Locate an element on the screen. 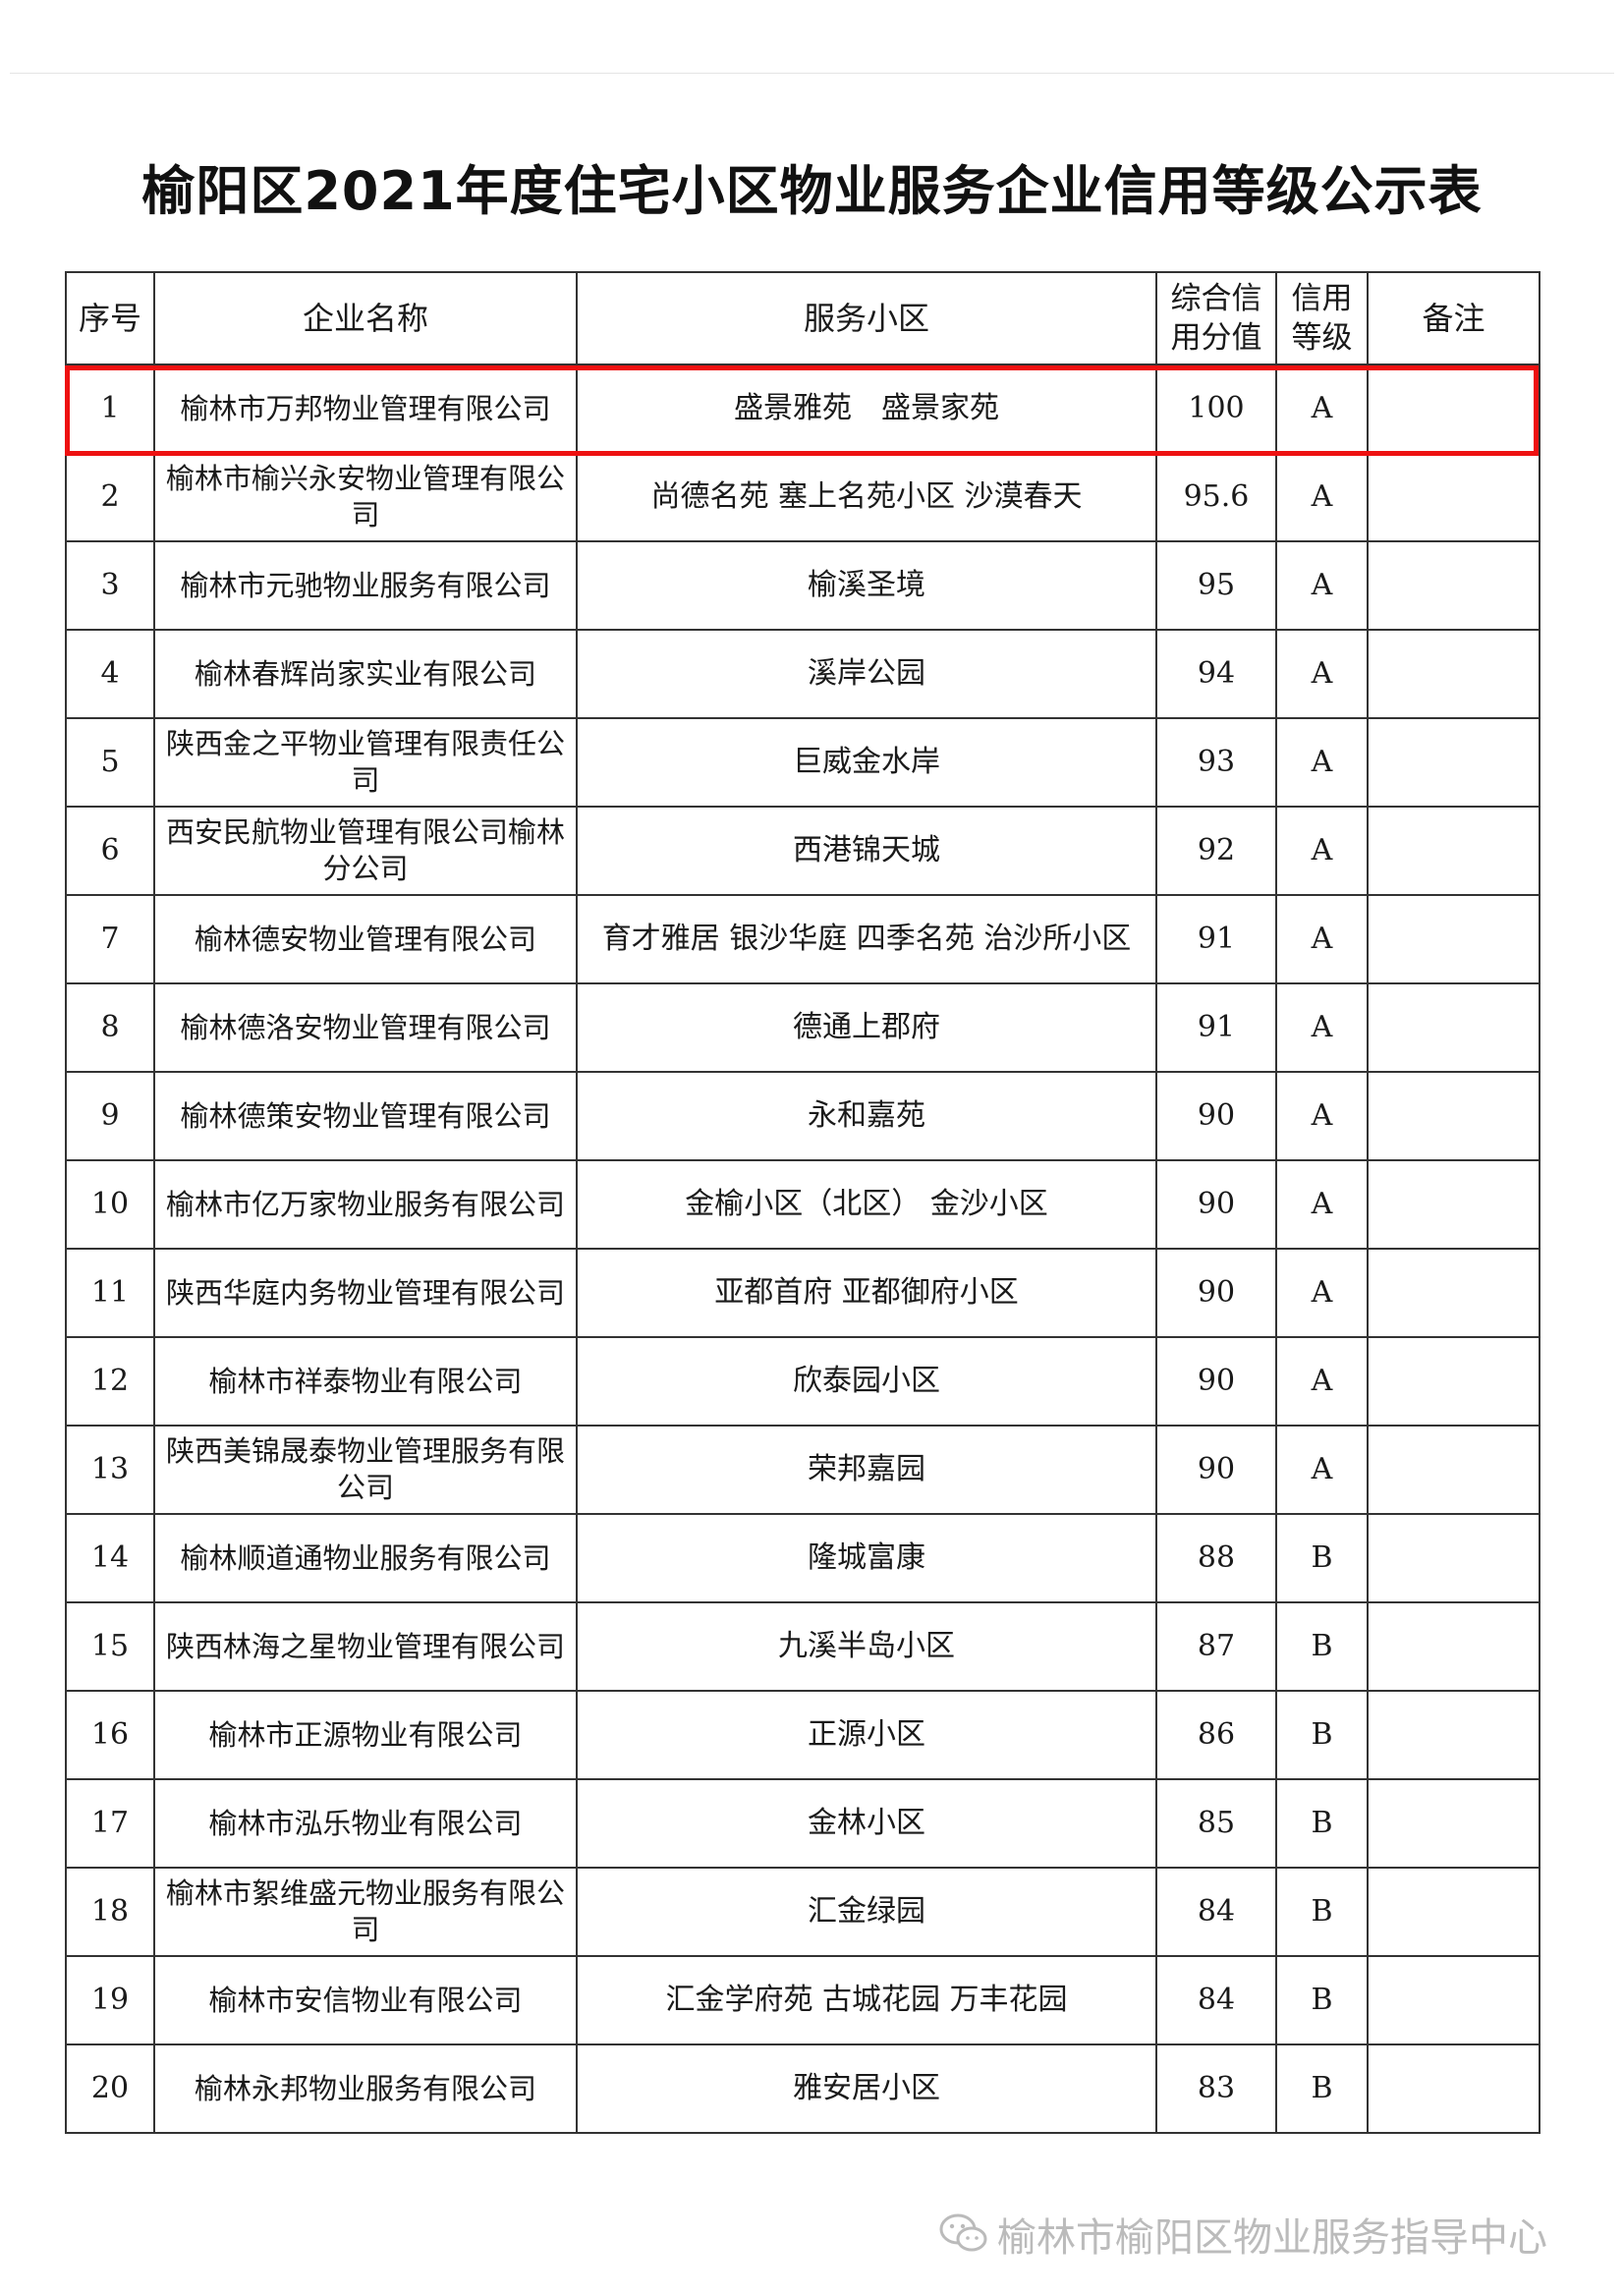 Image resolution: width=1624 pixels, height=2295 pixels. credit-score: 87 is located at coordinates (1216, 1647).